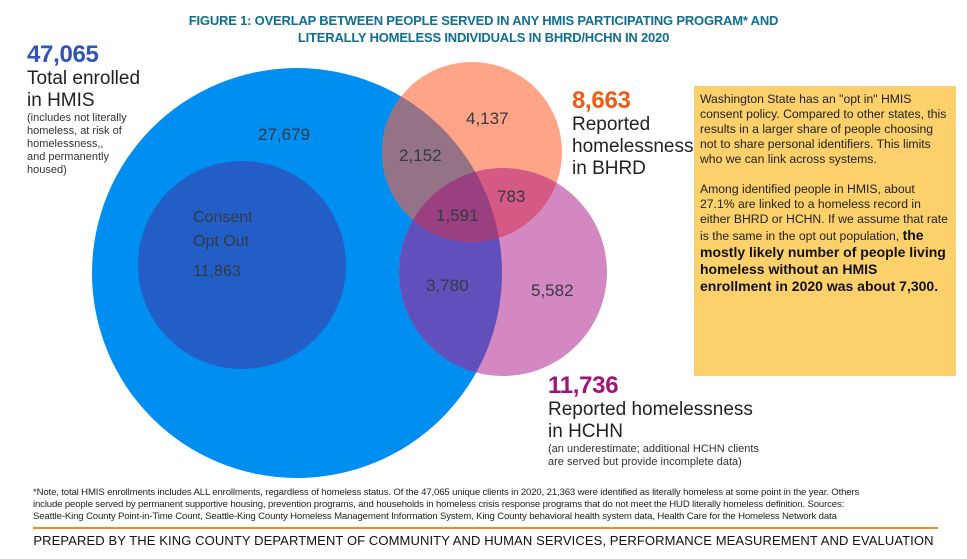 The height and width of the screenshot is (559, 967). I want to click on bhrd-total: 8,663, so click(601, 100).